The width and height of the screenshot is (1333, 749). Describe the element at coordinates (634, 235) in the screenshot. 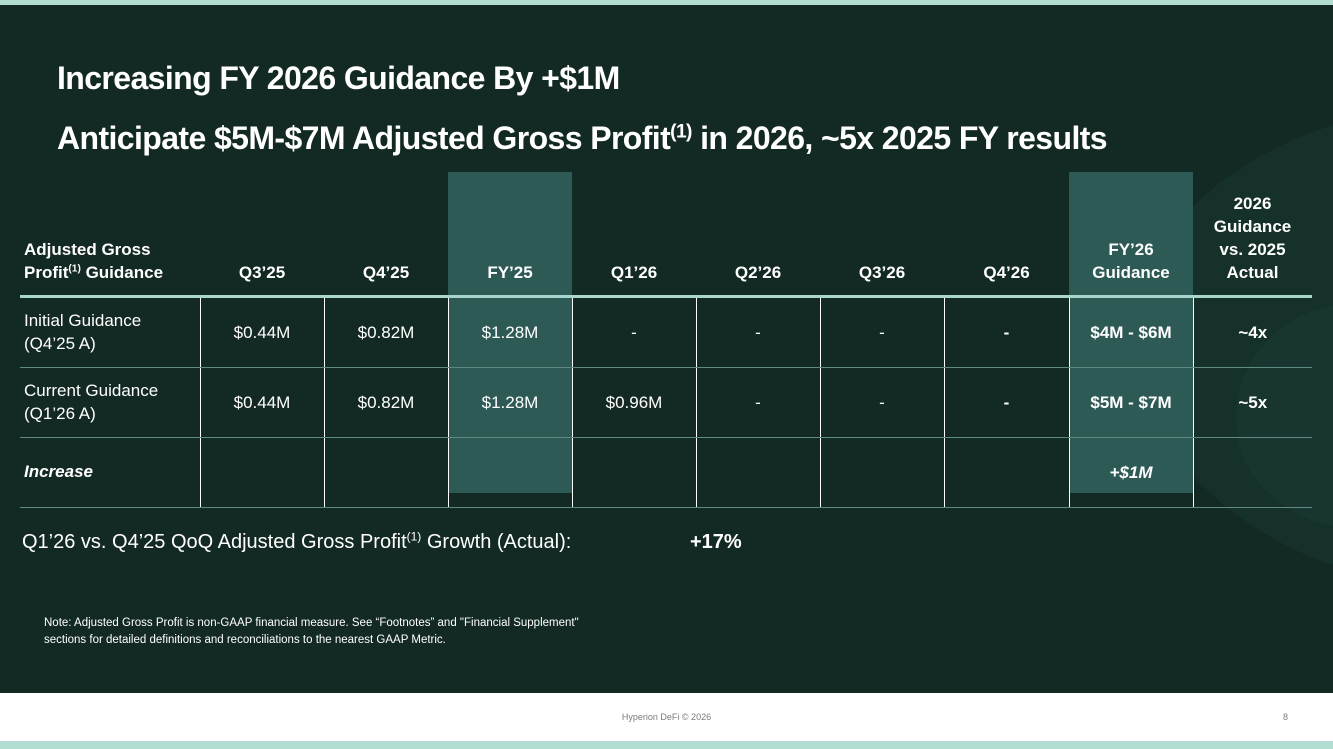

I see `header-q1-26: Q1’26` at that location.